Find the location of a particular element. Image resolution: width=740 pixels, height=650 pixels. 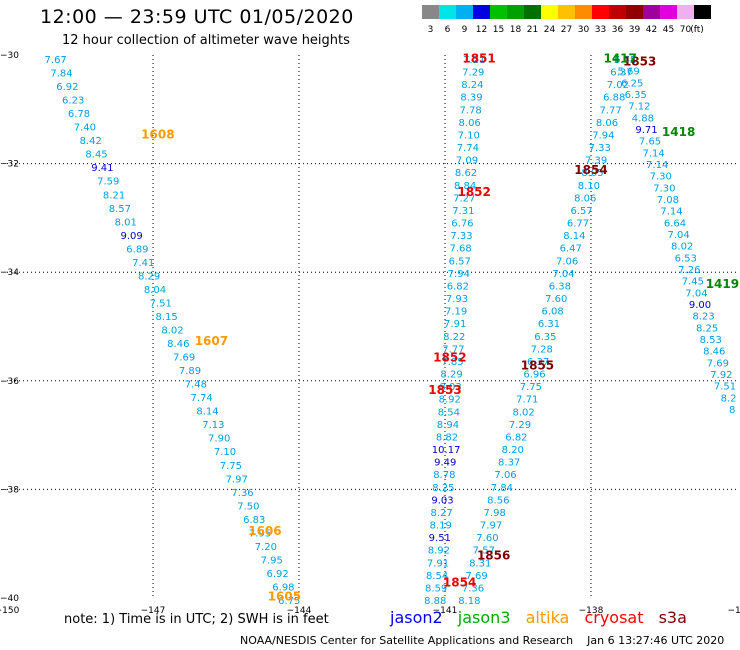

swh-value: 7.95 is located at coordinates (272, 560).